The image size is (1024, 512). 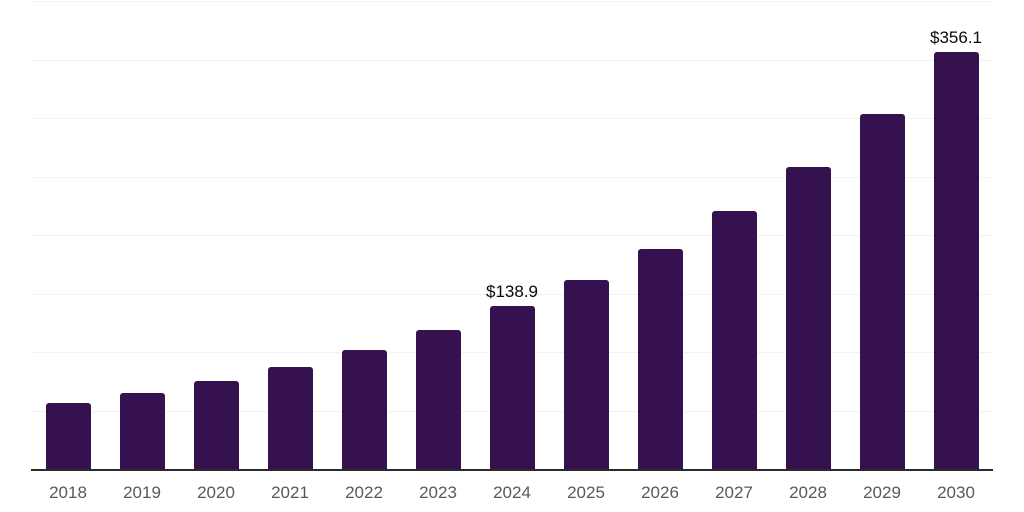 I want to click on x-tick-label-2028: 2028, so click(x=808, y=492).